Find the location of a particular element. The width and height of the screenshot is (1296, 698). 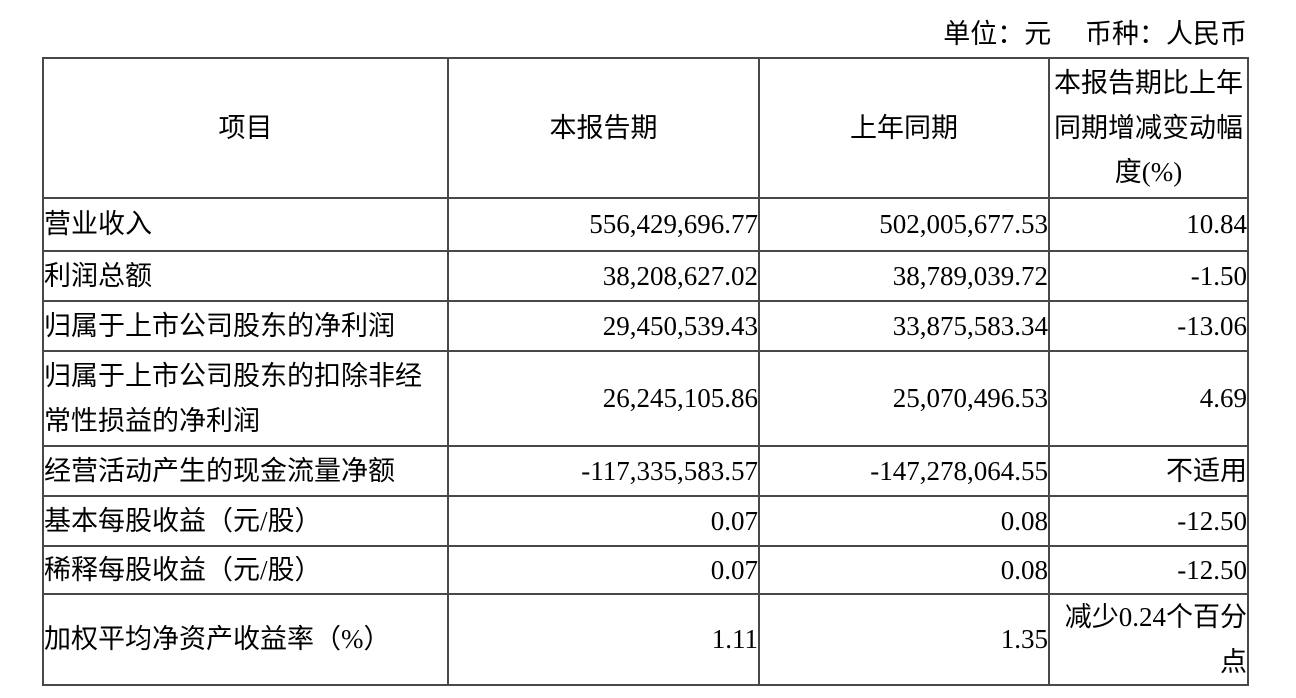

row-label: 归属于上市公司股东的净利润 is located at coordinates (245, 326).